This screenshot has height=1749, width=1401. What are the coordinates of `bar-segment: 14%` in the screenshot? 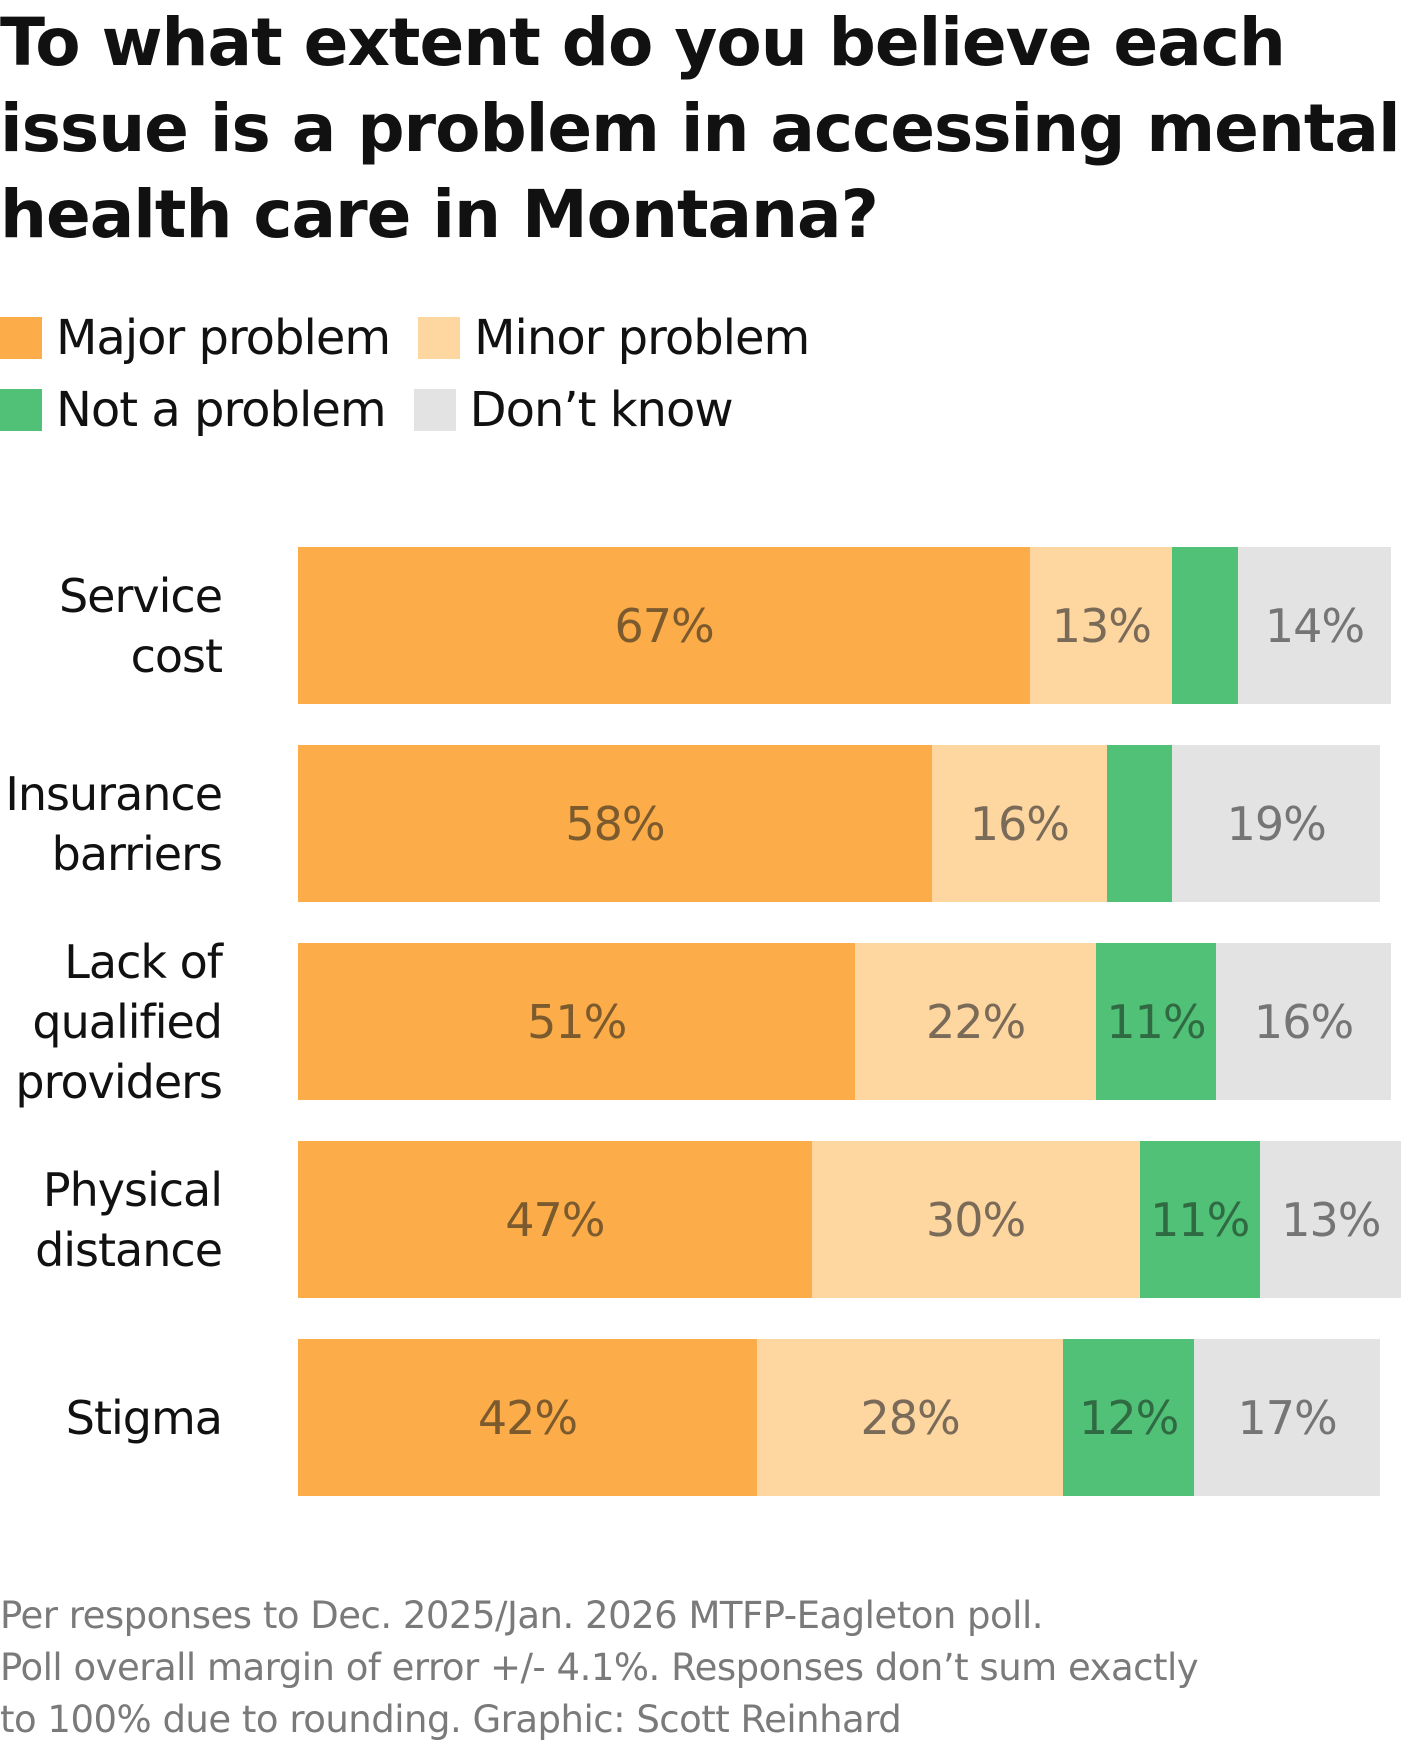 It's located at (1314, 625).